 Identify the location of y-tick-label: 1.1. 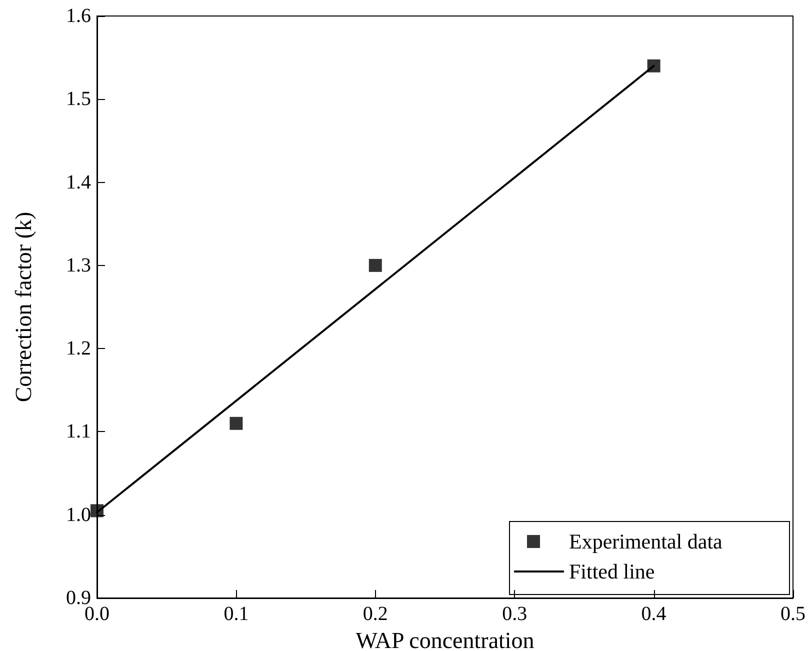
(78, 431).